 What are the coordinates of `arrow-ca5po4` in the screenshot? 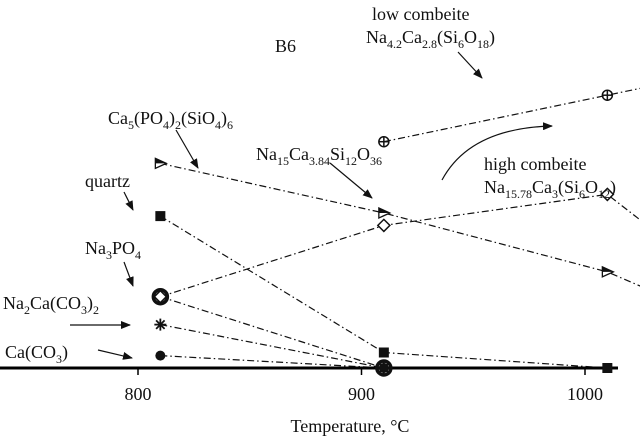 It's located at (187, 149).